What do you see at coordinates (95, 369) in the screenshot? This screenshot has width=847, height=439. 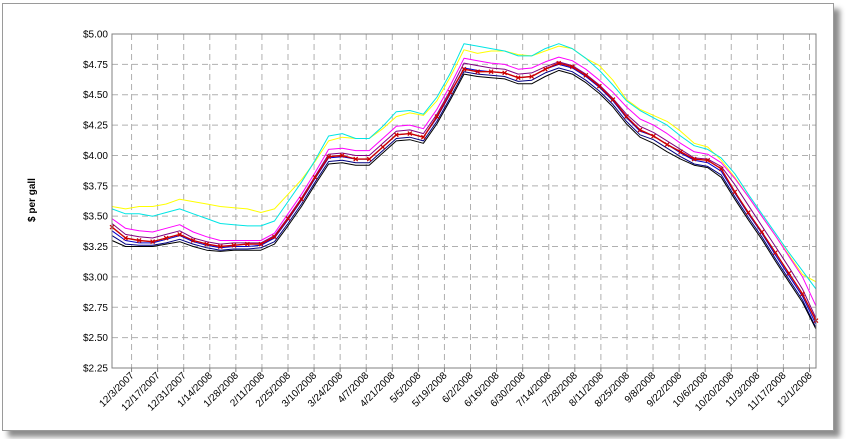 I see `y-tick-label: $2.25` at bounding box center [95, 369].